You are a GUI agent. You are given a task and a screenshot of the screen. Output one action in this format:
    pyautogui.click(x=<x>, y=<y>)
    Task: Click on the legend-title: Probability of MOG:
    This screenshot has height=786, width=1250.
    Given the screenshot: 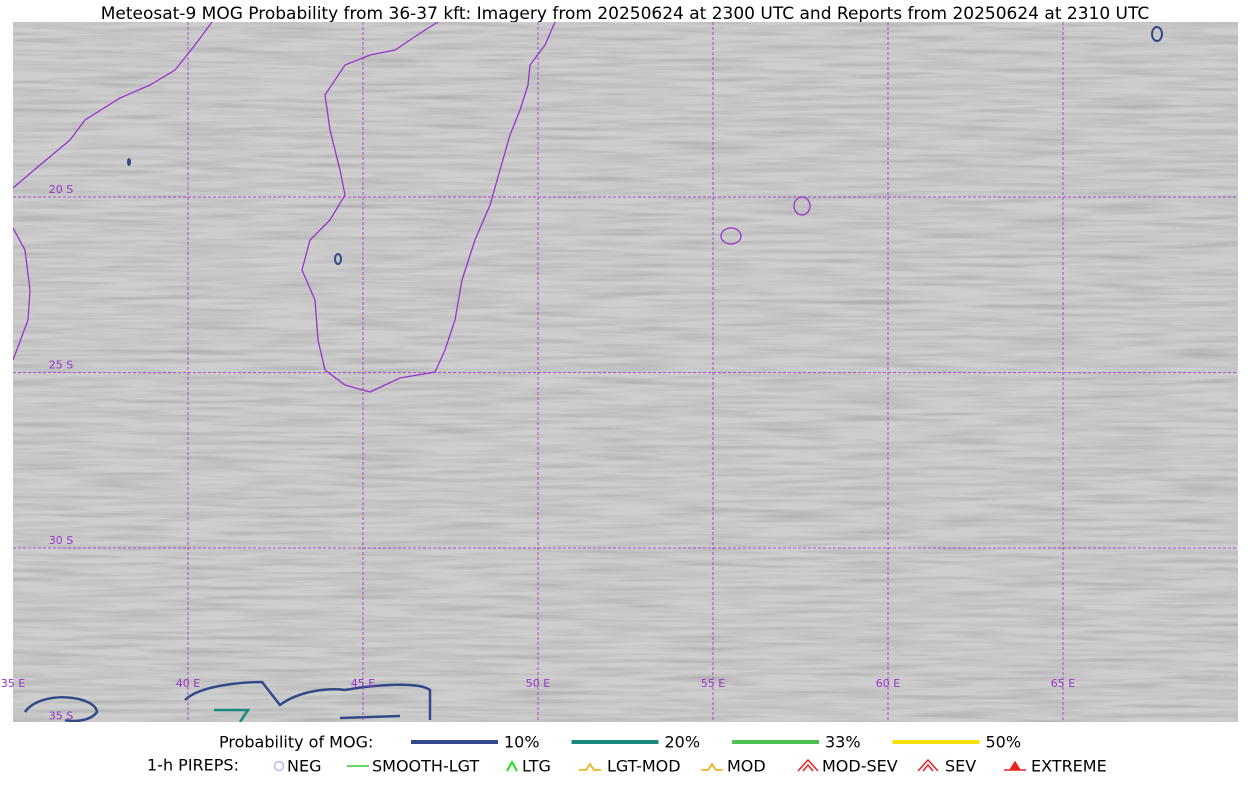 What is the action you would take?
    pyautogui.click(x=296, y=742)
    